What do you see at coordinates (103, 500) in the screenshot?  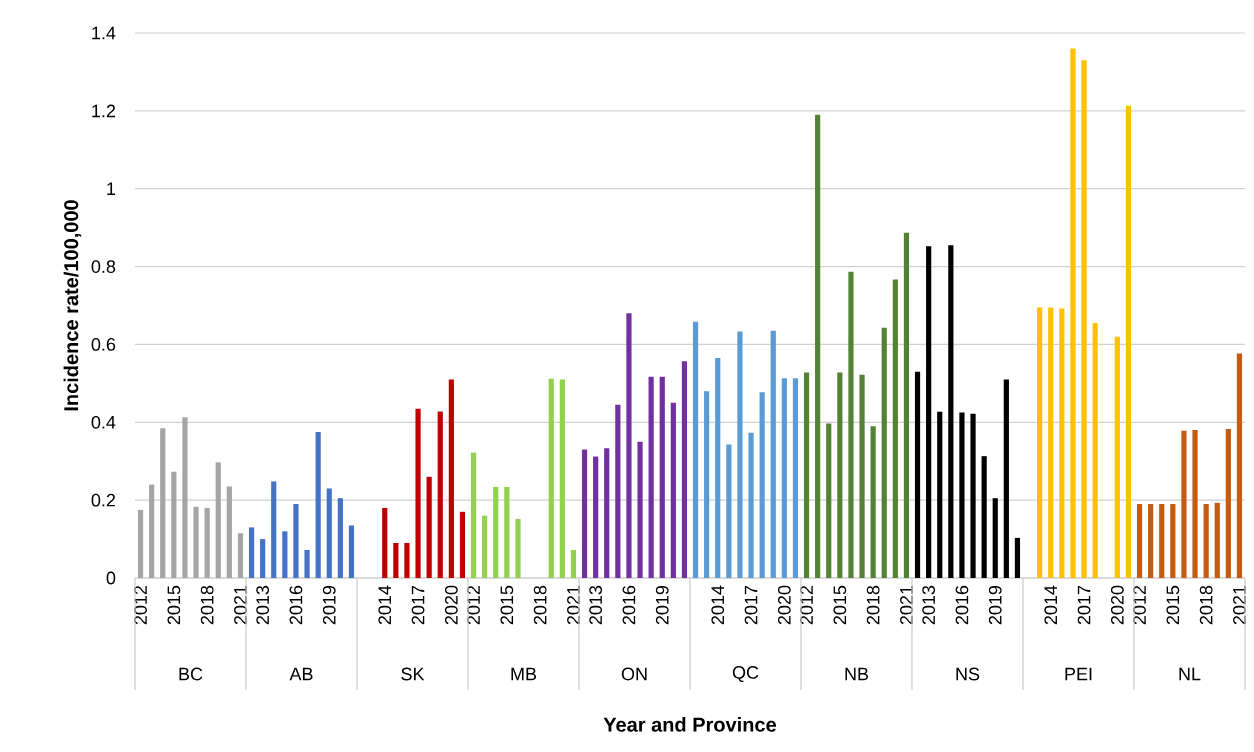 I see `y-tick-label: 0.2` at bounding box center [103, 500].